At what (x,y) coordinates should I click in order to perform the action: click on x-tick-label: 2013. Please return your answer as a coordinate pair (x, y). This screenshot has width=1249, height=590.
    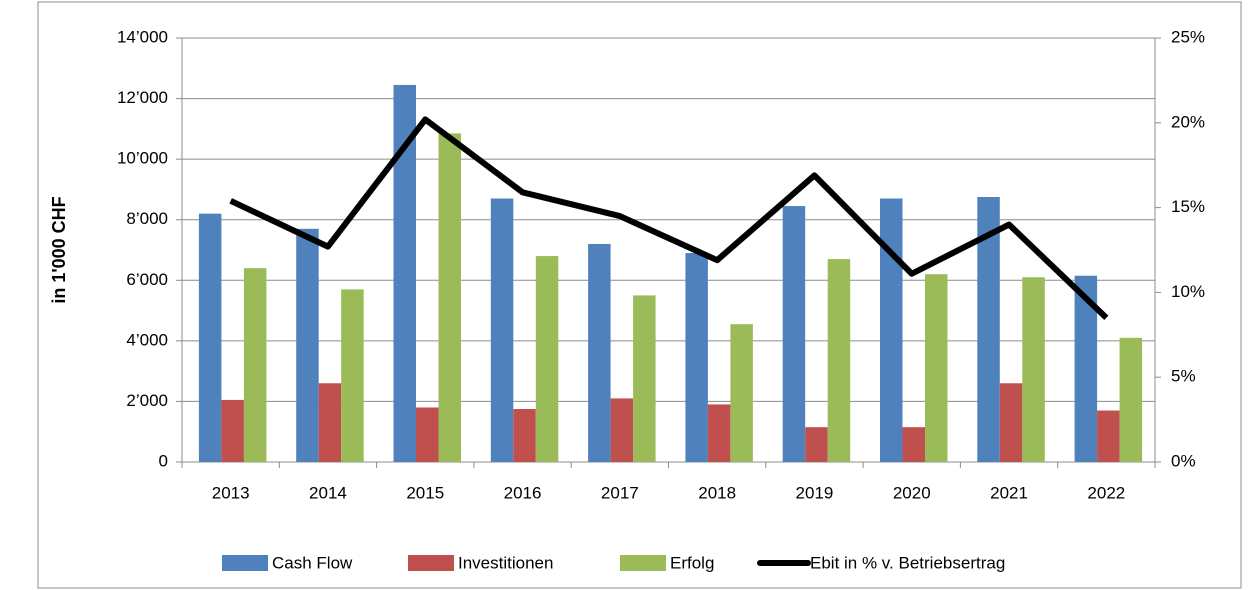
    Looking at the image, I should click on (231, 492).